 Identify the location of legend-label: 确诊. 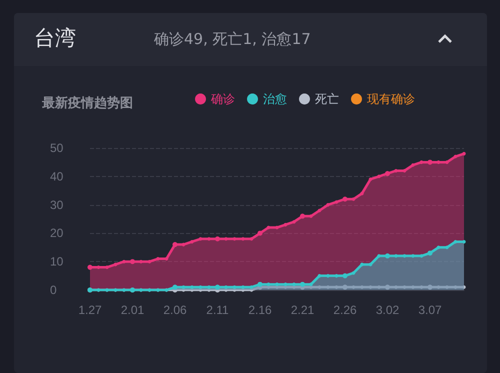
(222, 99).